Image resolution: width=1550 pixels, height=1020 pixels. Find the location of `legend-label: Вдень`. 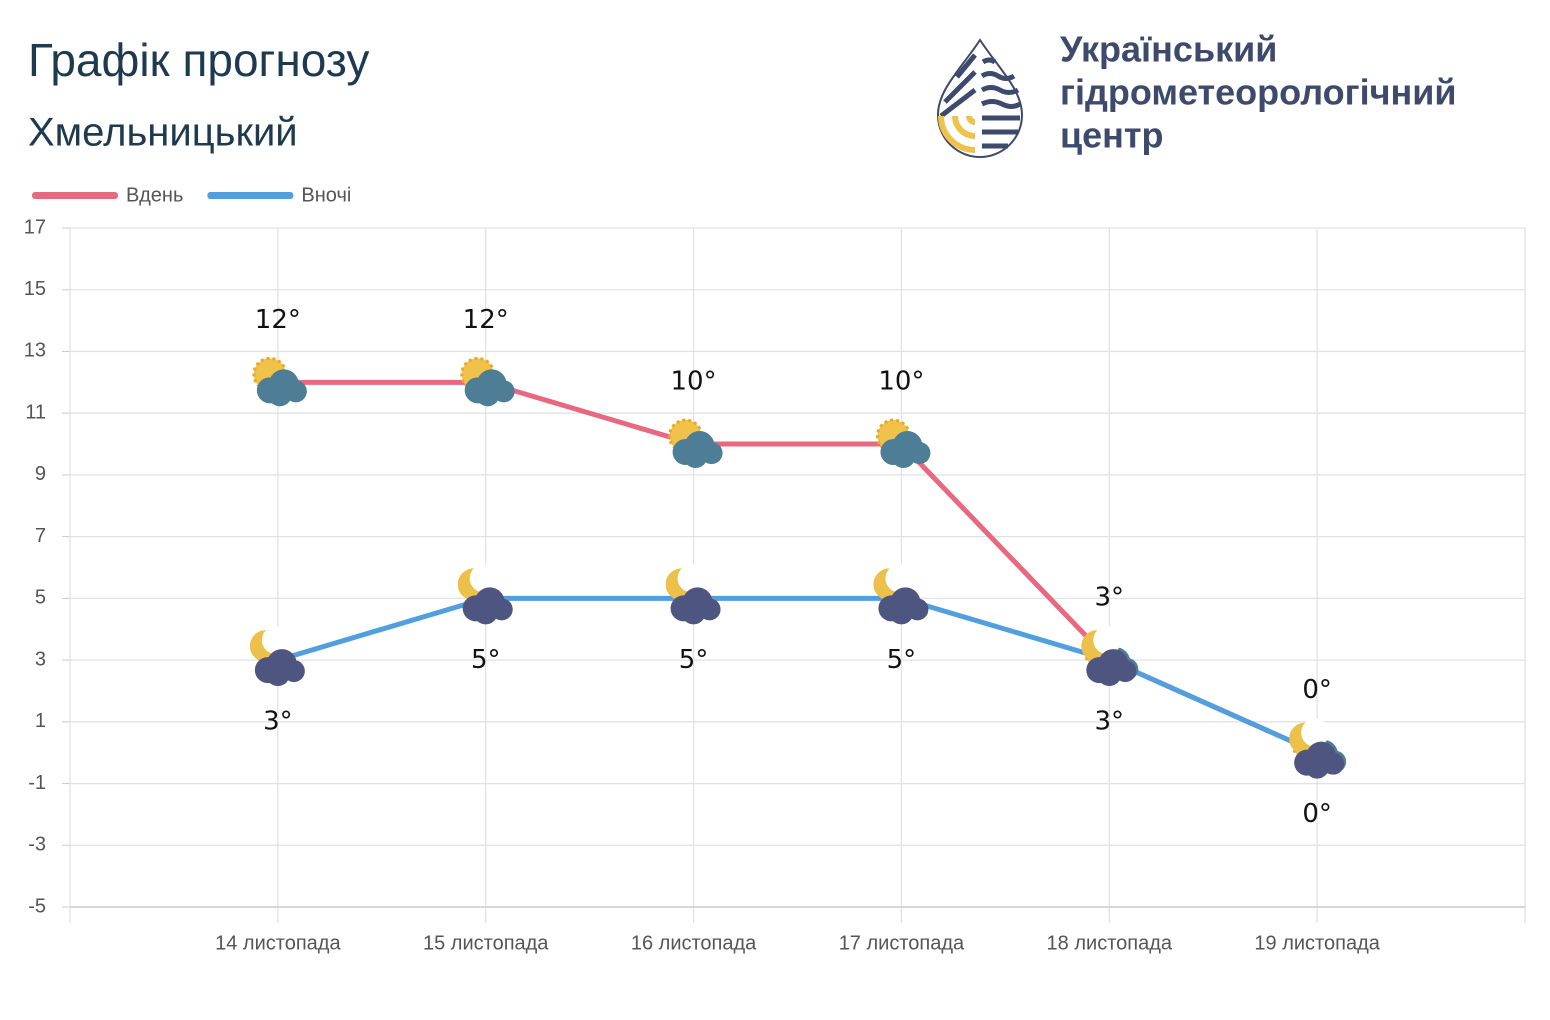

legend-label: Вдень is located at coordinates (154, 195).